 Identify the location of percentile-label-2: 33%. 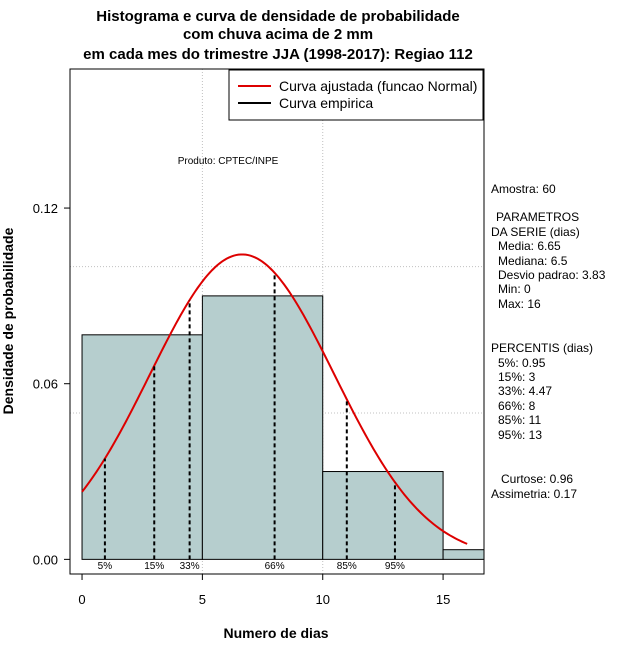
(190, 566).